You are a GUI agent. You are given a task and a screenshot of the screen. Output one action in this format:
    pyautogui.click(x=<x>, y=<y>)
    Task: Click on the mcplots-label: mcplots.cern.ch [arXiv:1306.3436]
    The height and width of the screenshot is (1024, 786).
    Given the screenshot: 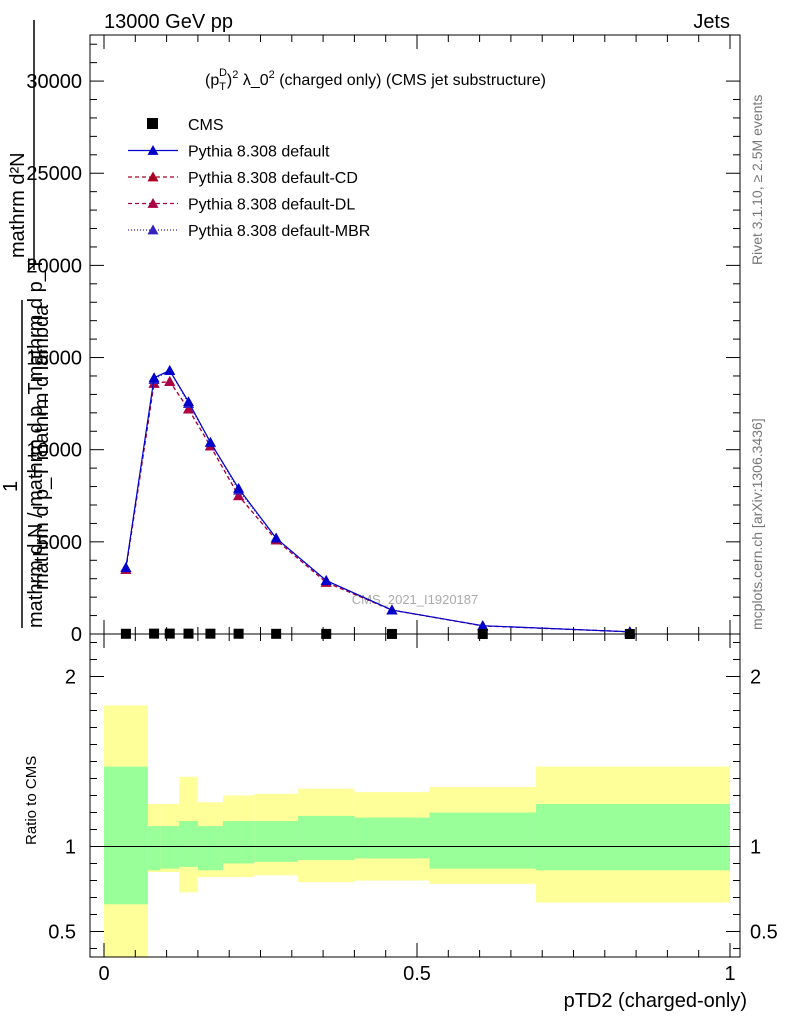 What is the action you would take?
    pyautogui.click(x=757, y=524)
    